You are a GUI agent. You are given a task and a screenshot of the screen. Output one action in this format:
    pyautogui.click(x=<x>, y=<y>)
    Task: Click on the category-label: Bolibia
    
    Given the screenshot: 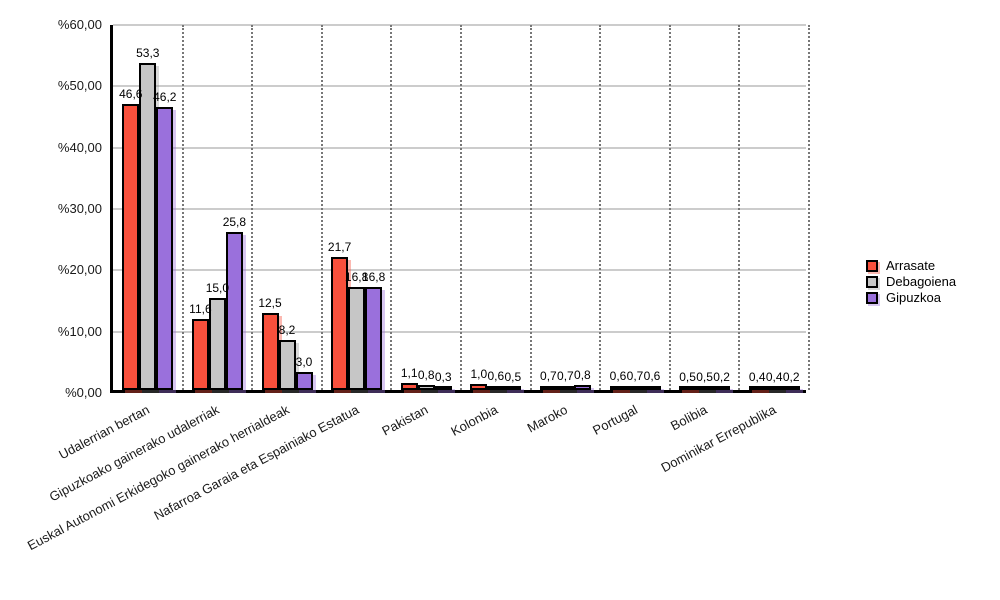 What is the action you would take?
    pyautogui.click(x=688, y=417)
    